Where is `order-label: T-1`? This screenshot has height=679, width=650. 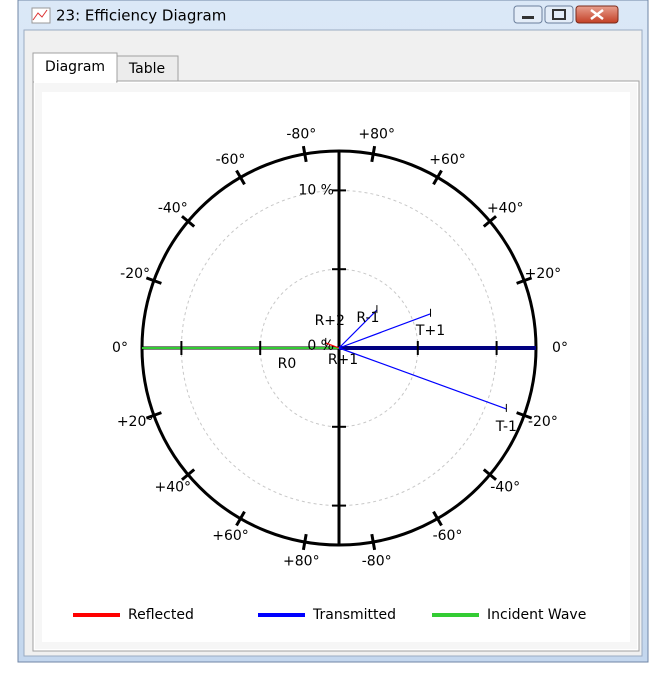 order-label: T-1 is located at coordinates (506, 427).